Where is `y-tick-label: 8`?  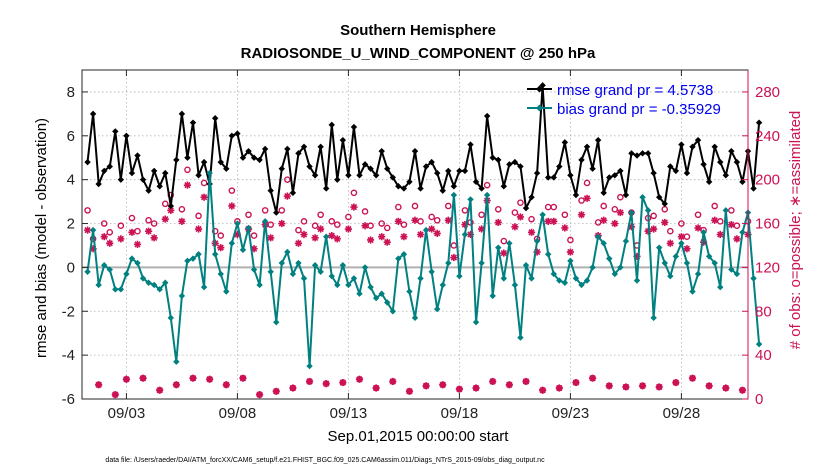 y-tick-label: 8 is located at coordinates (71, 92).